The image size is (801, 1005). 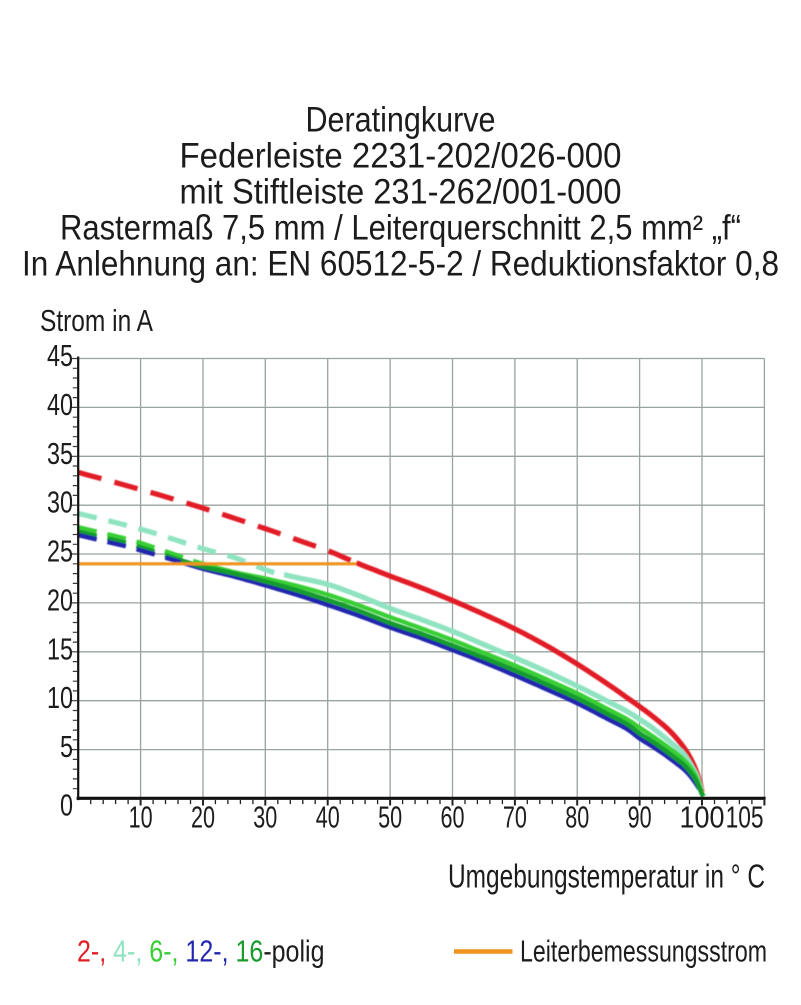 I want to click on svg-text: 105, so click(x=745, y=817).